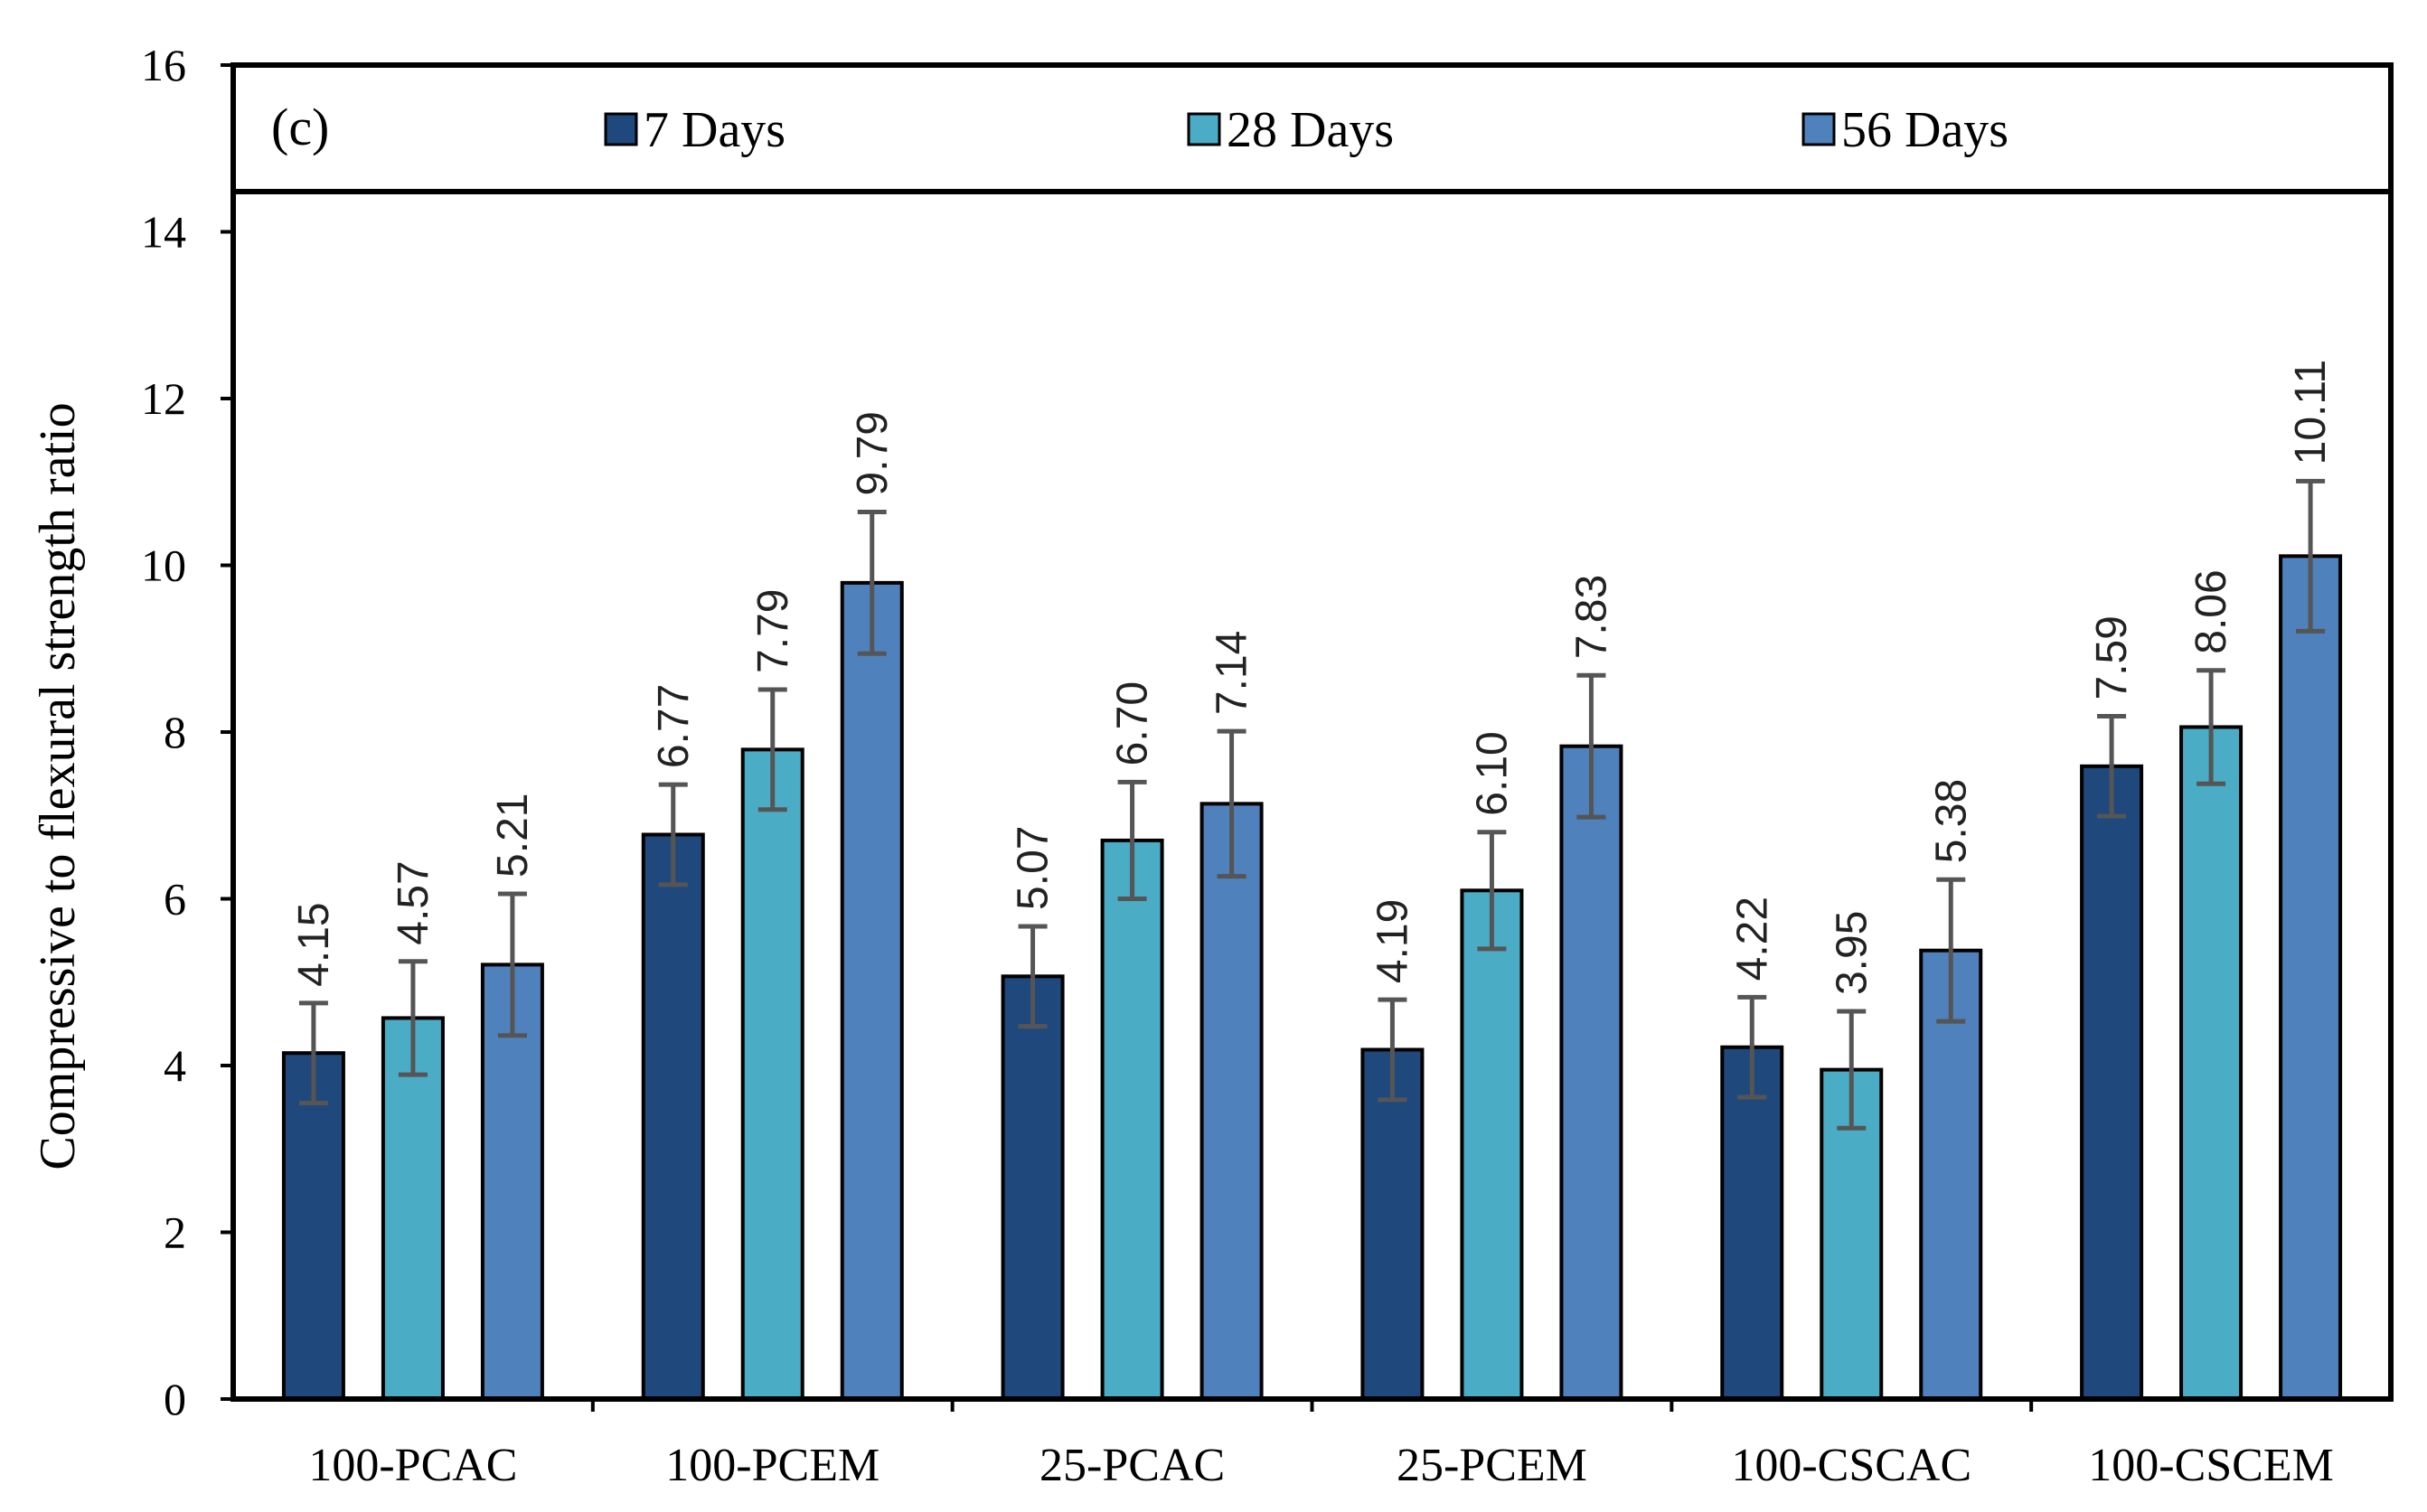 The image size is (2427, 1512). Describe the element at coordinates (1232, 673) in the screenshot. I see `data-label-25-PCAC-56-days: 7.14` at that location.